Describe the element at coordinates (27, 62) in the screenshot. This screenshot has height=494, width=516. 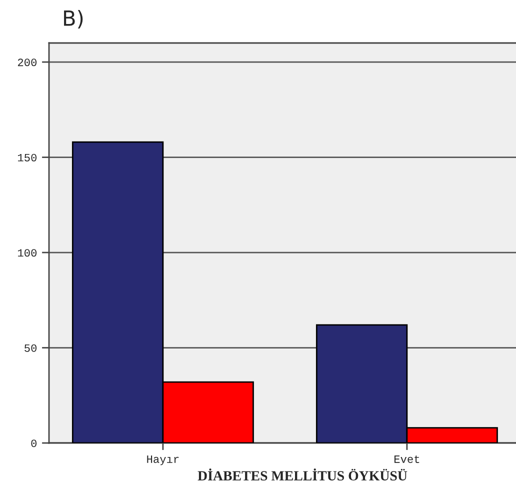
I see `y-tick-label: 200` at that location.